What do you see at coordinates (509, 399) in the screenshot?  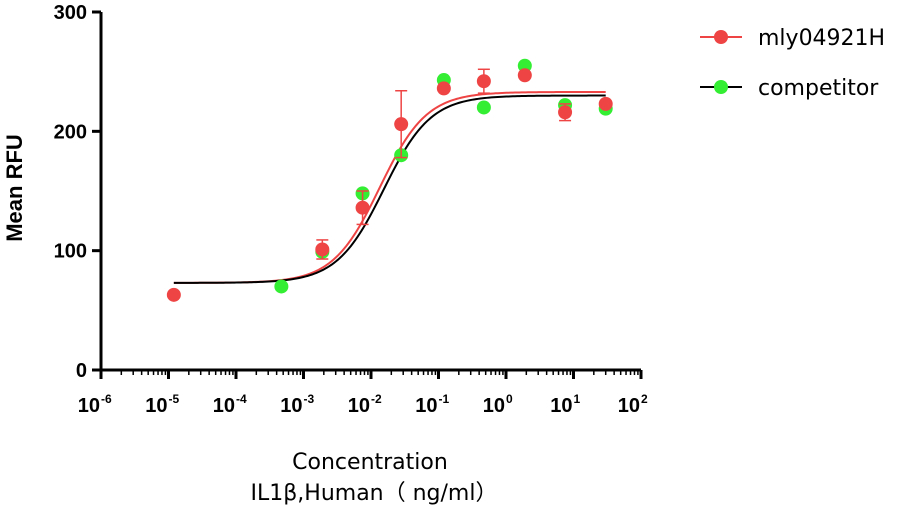 I see `x-tick-label-exponent: 0` at bounding box center [509, 399].